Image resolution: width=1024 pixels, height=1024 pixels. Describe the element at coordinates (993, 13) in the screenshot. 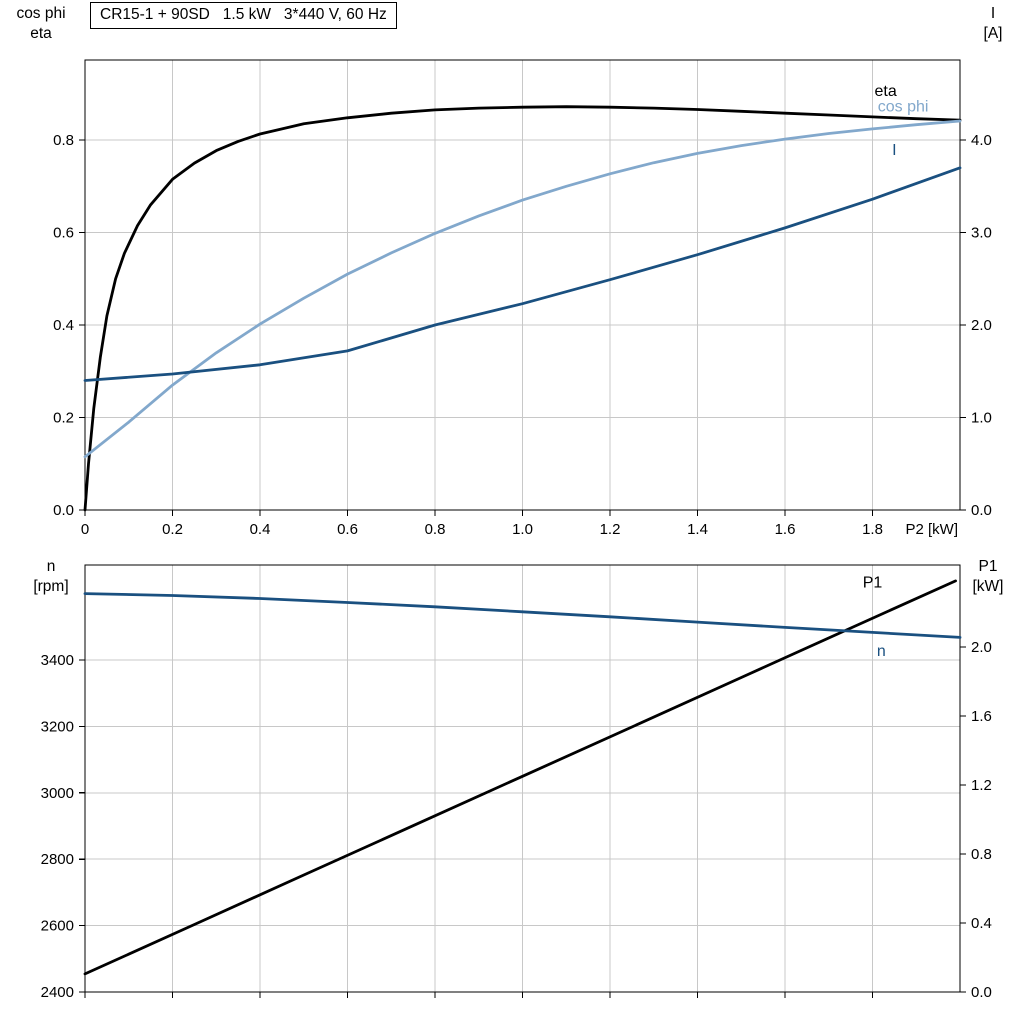

I see `y-right-axis-title-line1: I` at that location.